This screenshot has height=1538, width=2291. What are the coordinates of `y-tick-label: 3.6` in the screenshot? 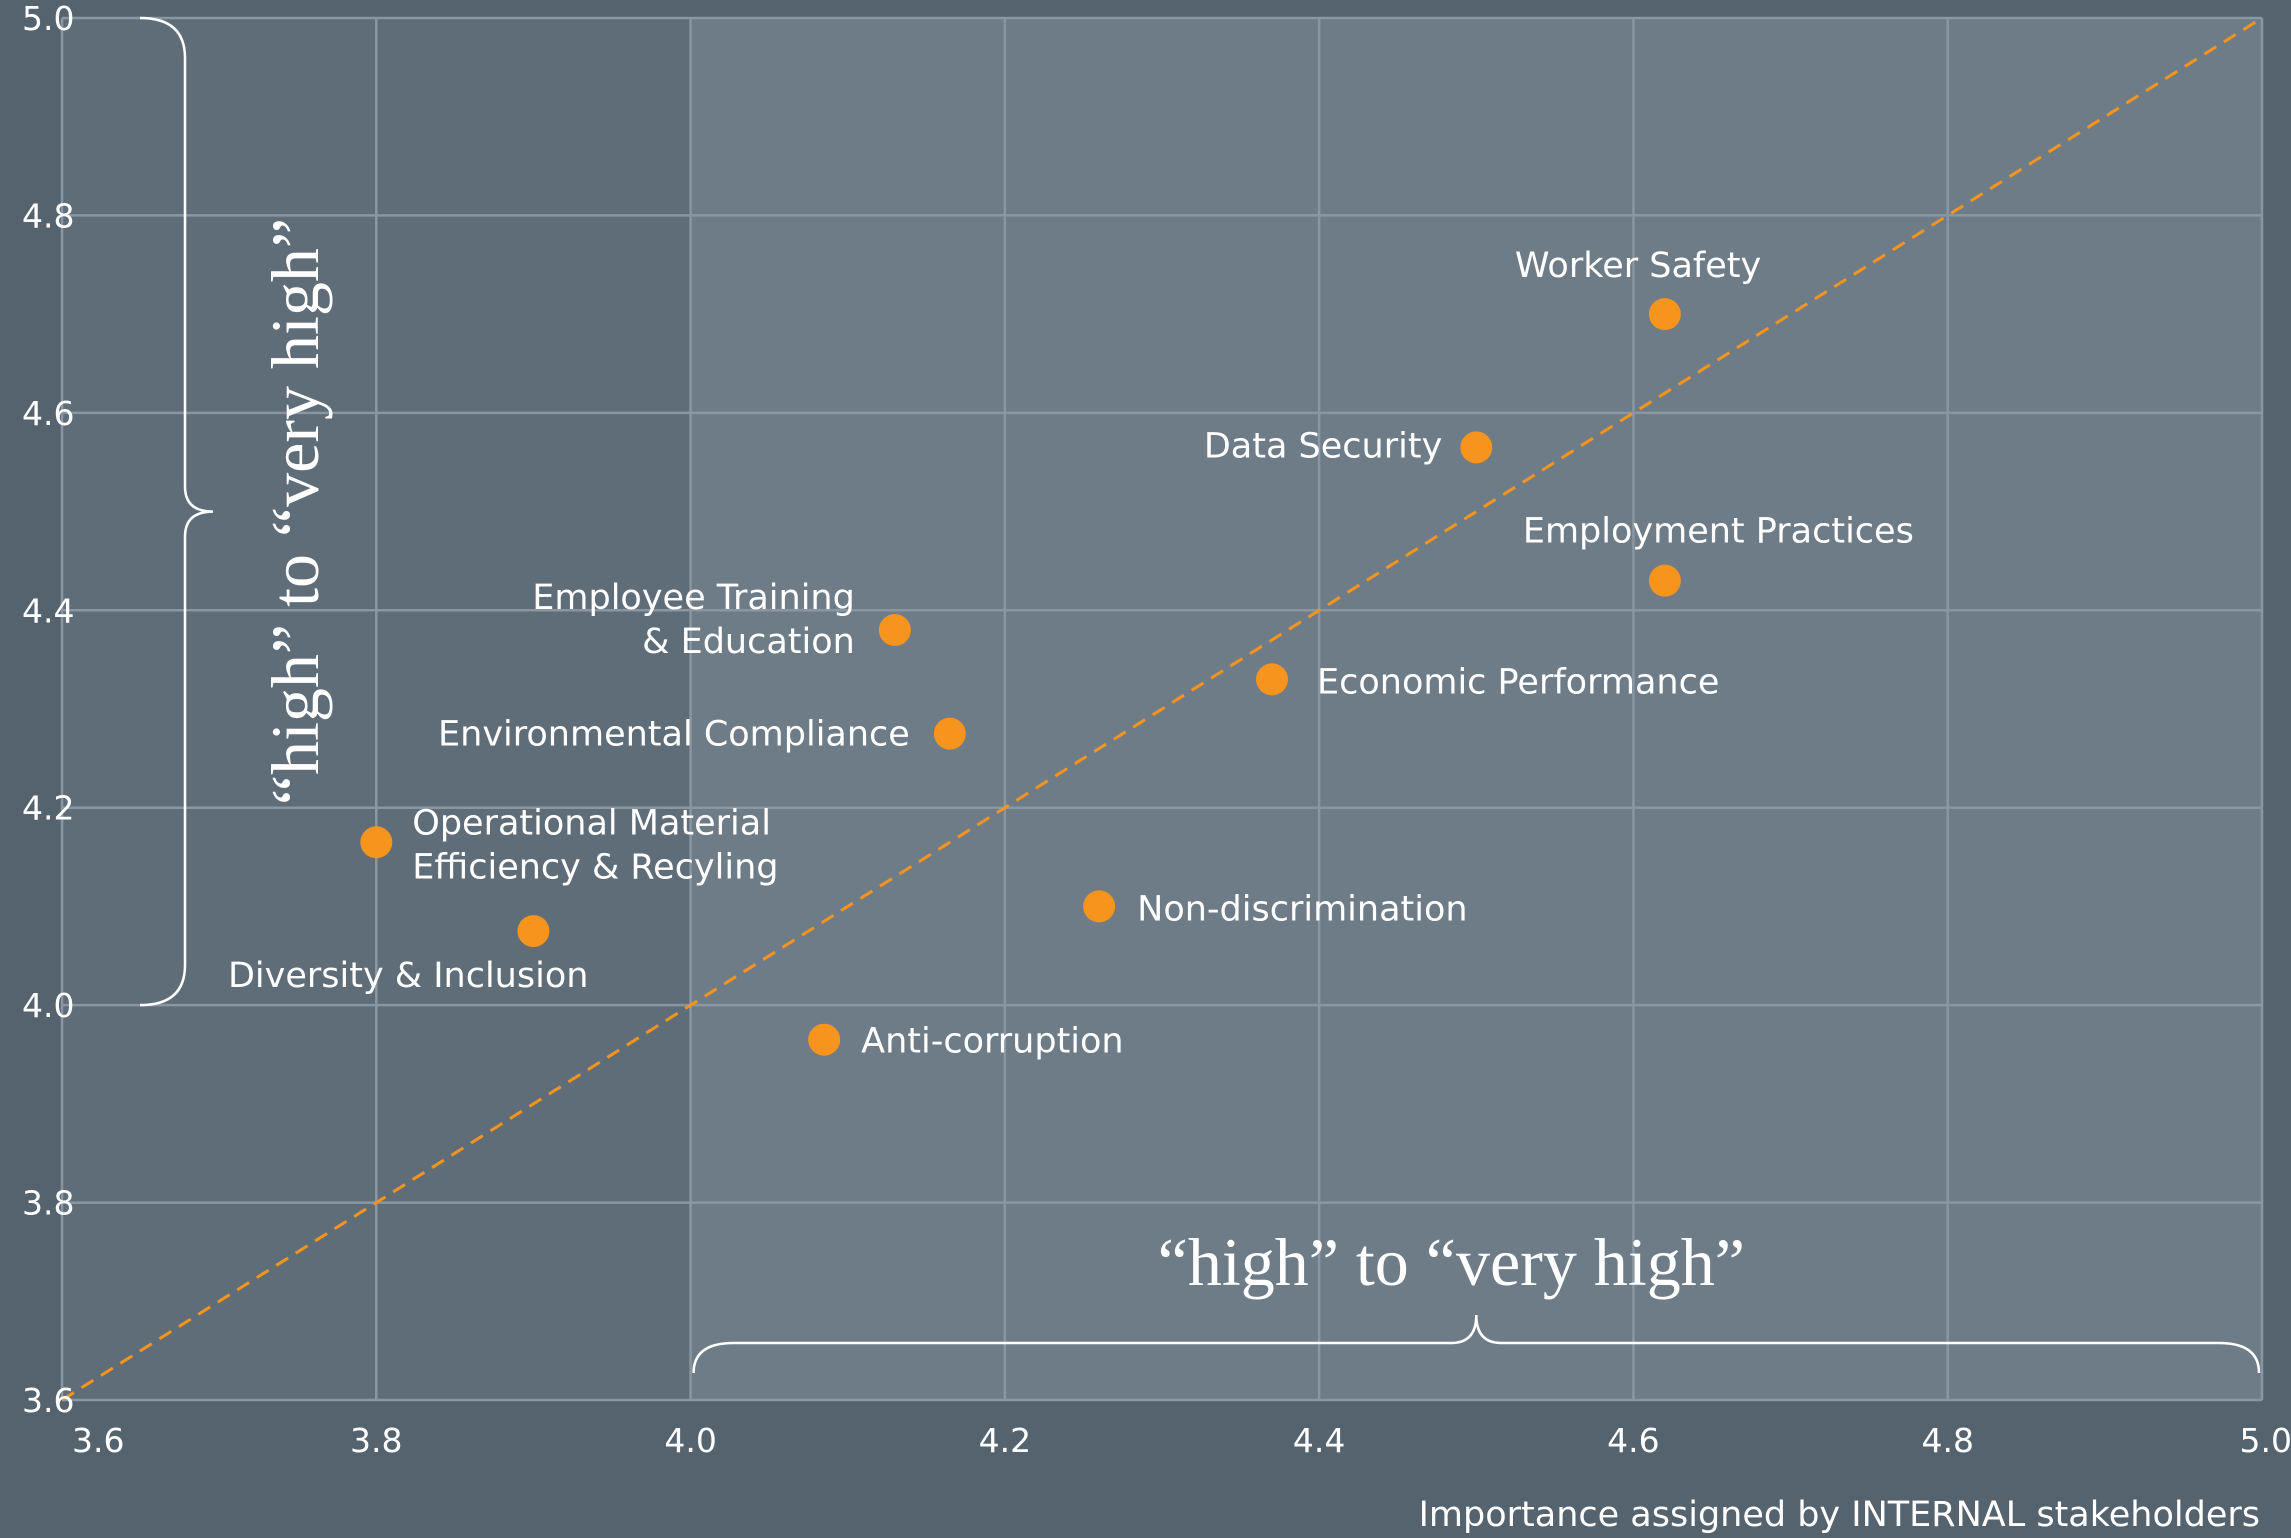 It's located at (48, 1400).